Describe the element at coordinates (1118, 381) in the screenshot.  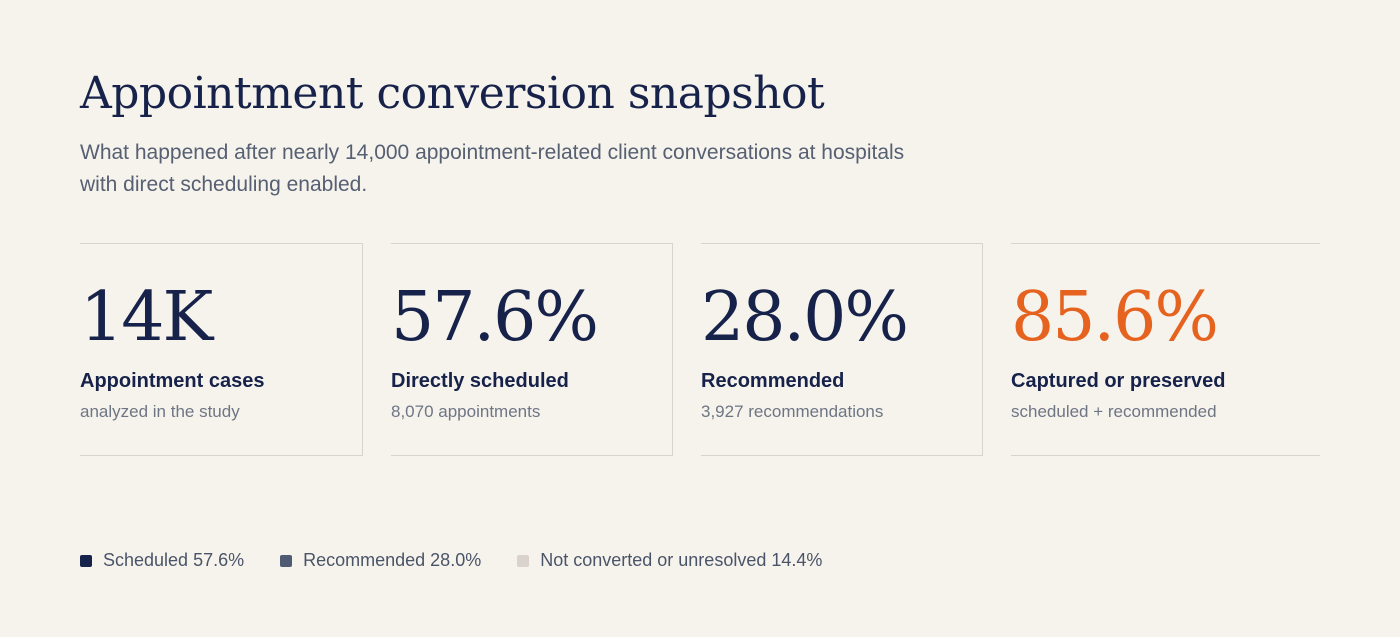
I see `stat-label: Captured or preserved` at that location.